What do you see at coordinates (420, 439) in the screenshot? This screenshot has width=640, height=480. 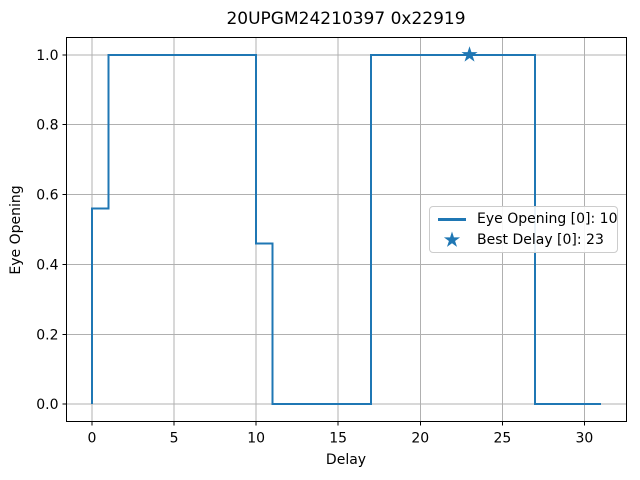 I see `x-tick-label: 20` at bounding box center [420, 439].